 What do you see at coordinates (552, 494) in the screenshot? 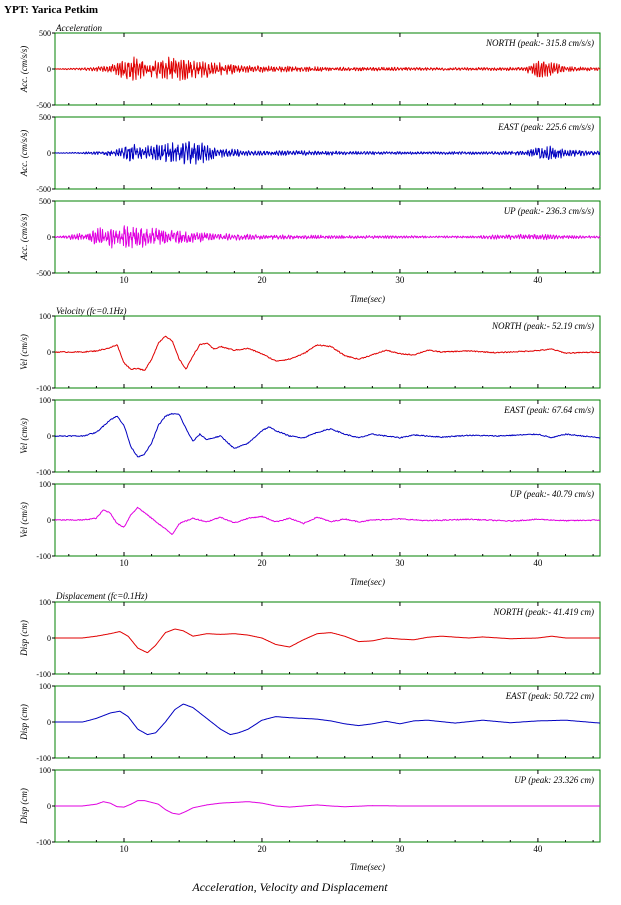
I see `peak-label: UP (peak:- 40.79 cm/s)` at bounding box center [552, 494].